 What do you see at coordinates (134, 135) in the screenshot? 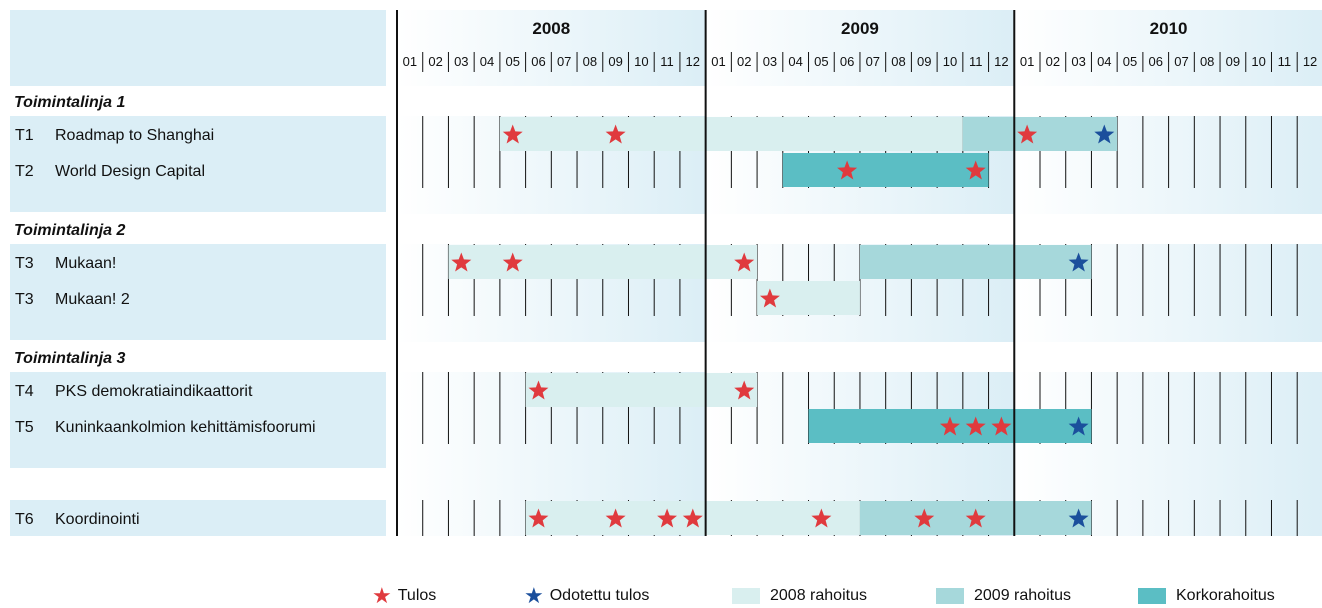
I see `task-name: Roadmap to Shanghai` at bounding box center [134, 135].